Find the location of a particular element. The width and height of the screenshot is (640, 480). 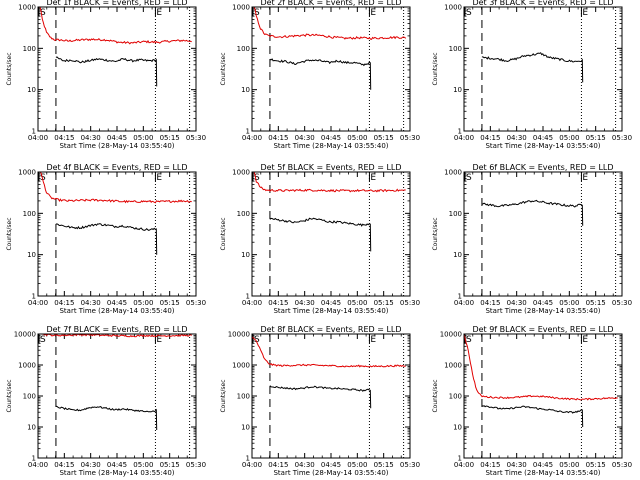

panel-title: Det 6f BLACK = Events, RED = LLD is located at coordinates (542, 167).